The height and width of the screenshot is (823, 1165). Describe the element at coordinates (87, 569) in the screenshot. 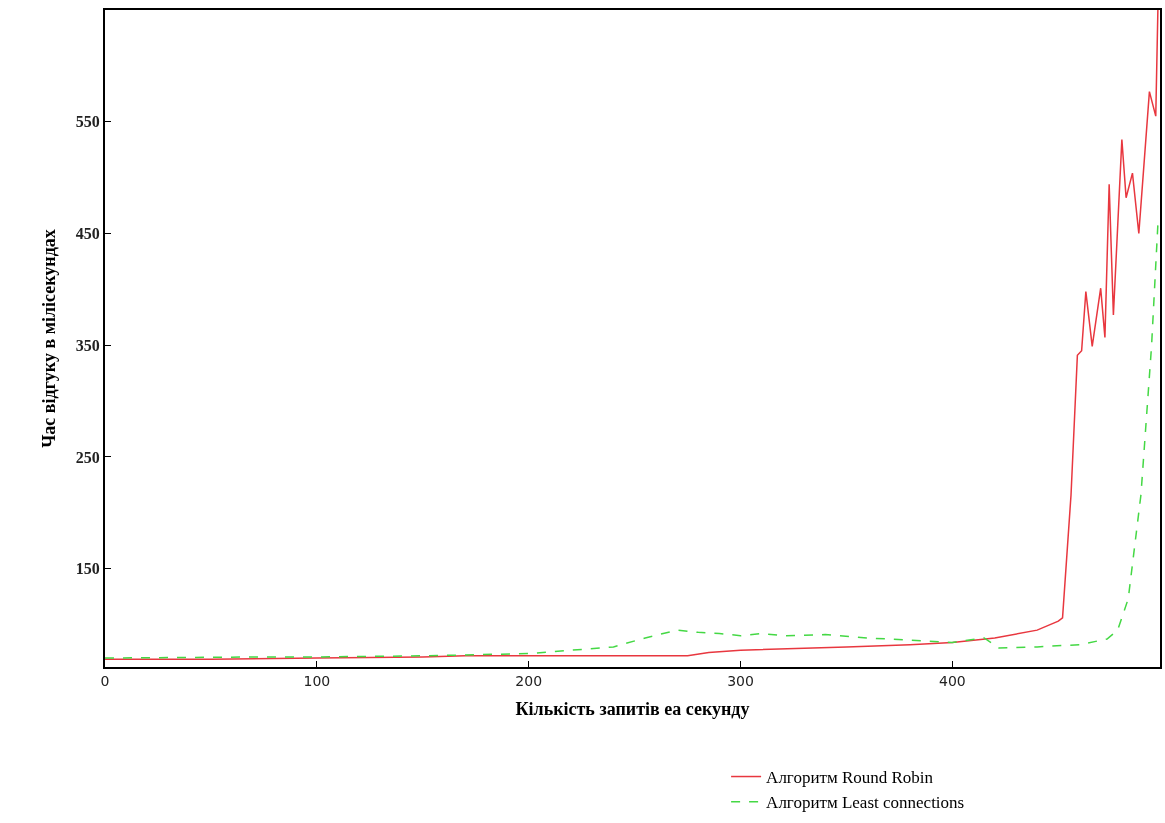

I see `y-tick-label: 150` at that location.